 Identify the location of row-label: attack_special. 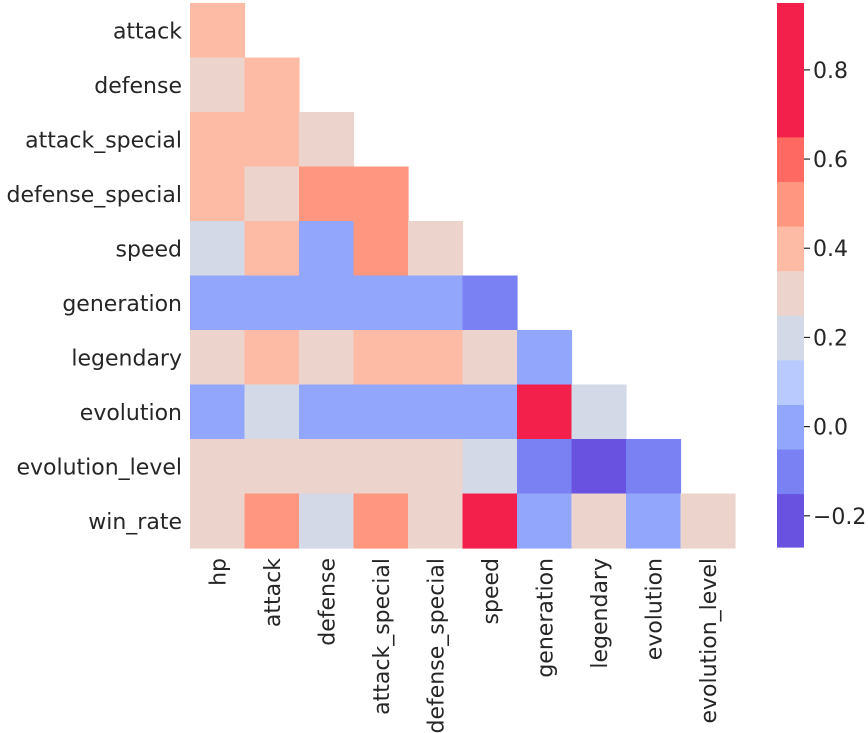
(103, 140).